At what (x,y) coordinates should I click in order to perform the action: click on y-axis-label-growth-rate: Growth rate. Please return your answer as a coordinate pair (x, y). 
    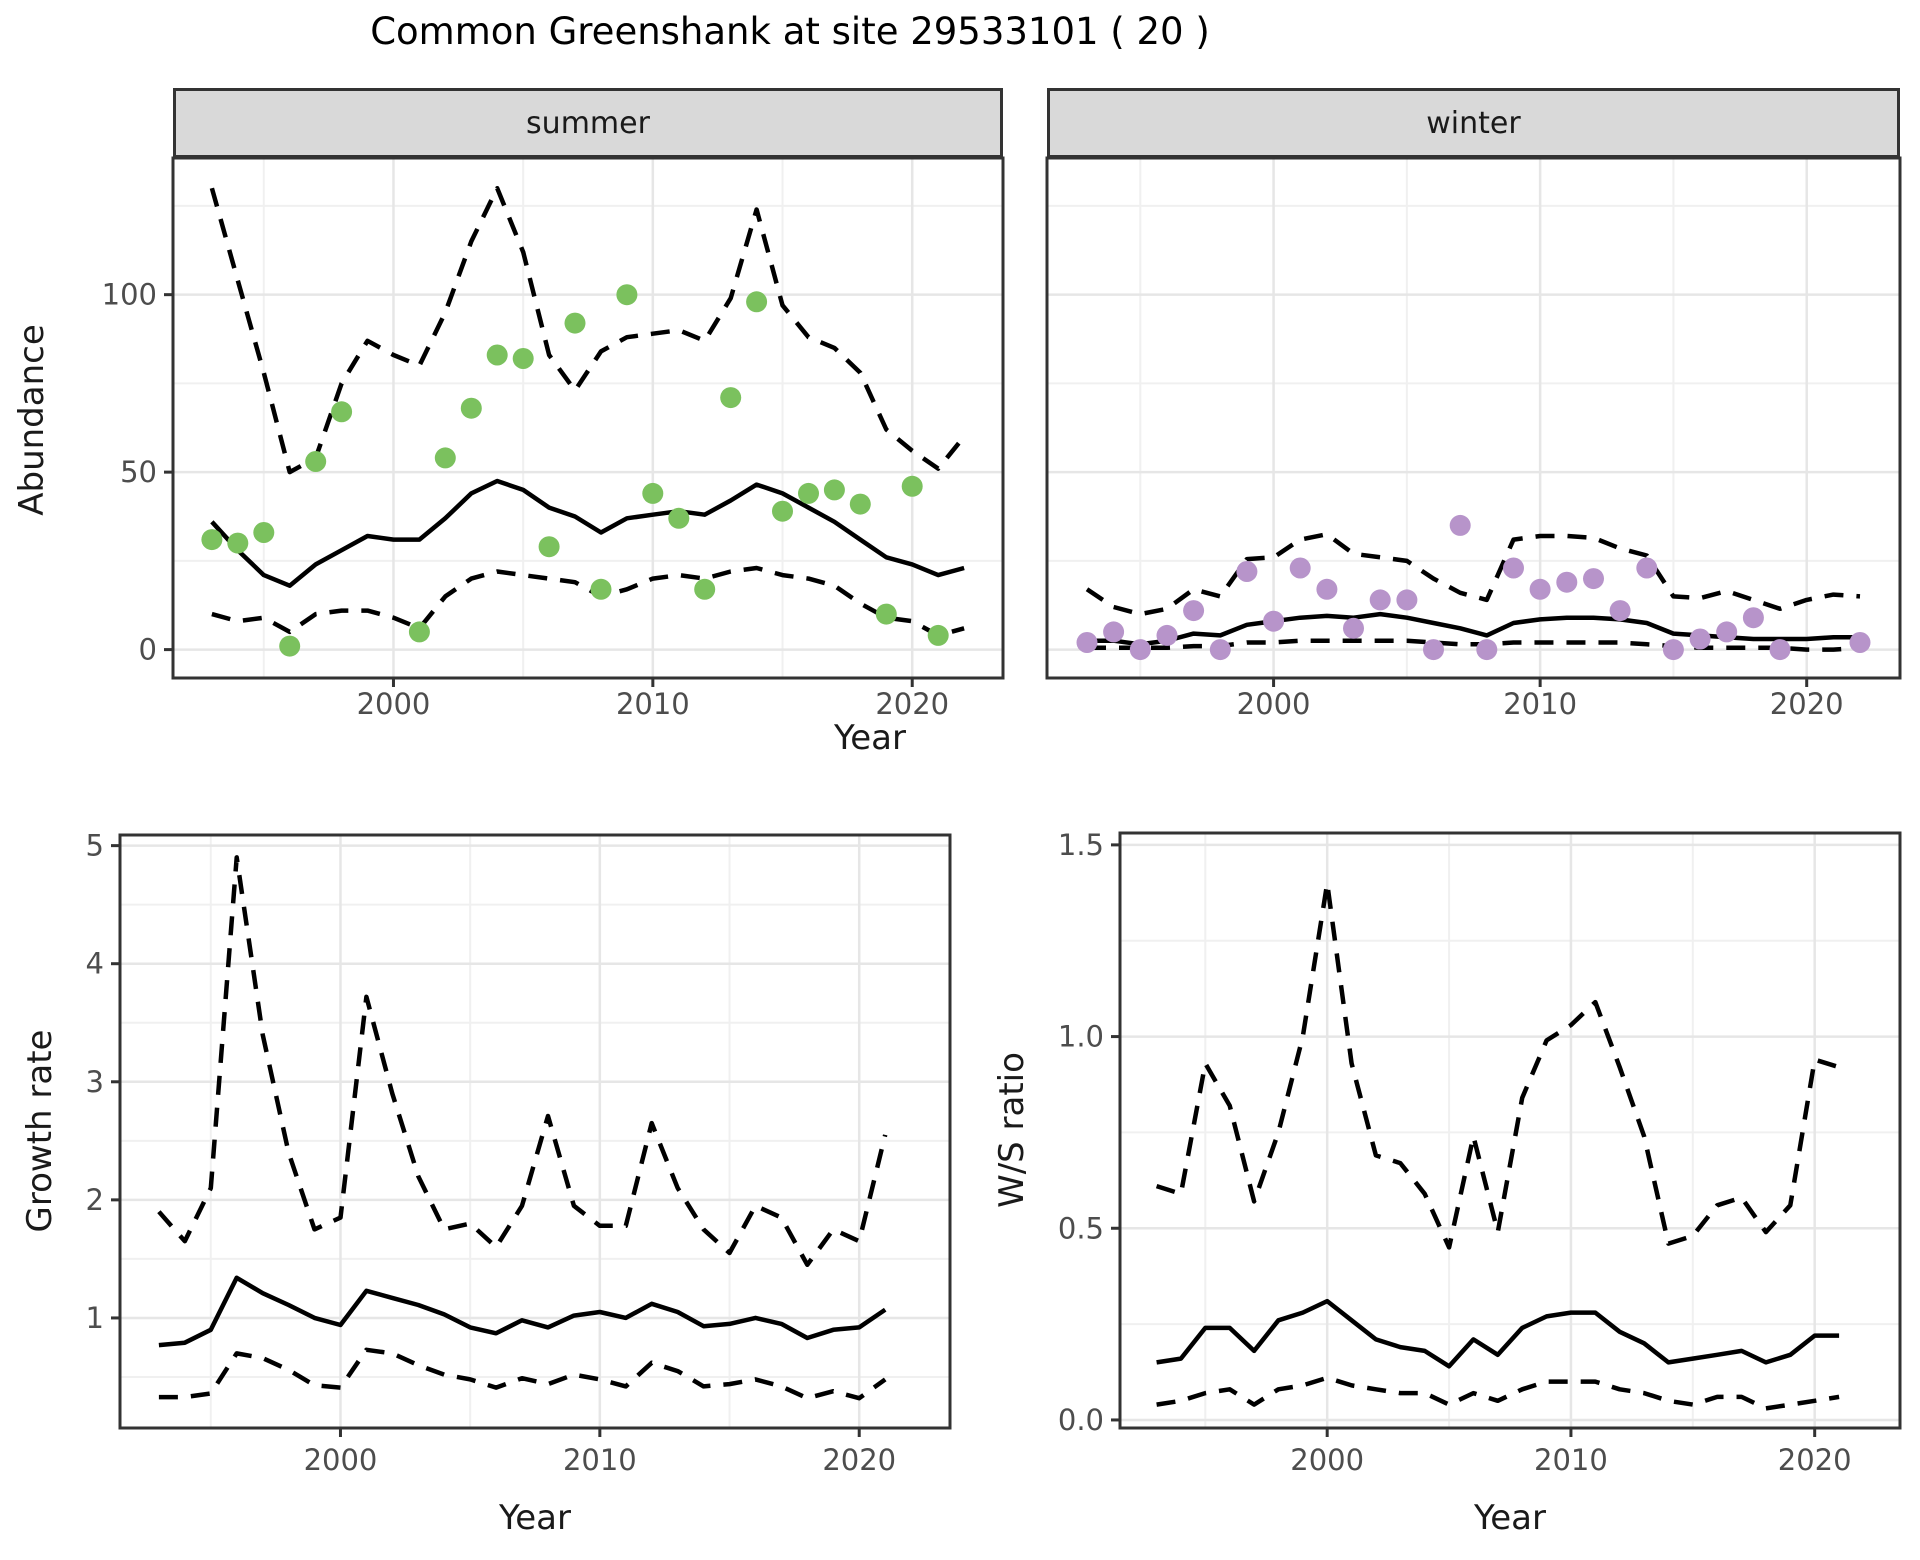
    Looking at the image, I should click on (40, 1131).